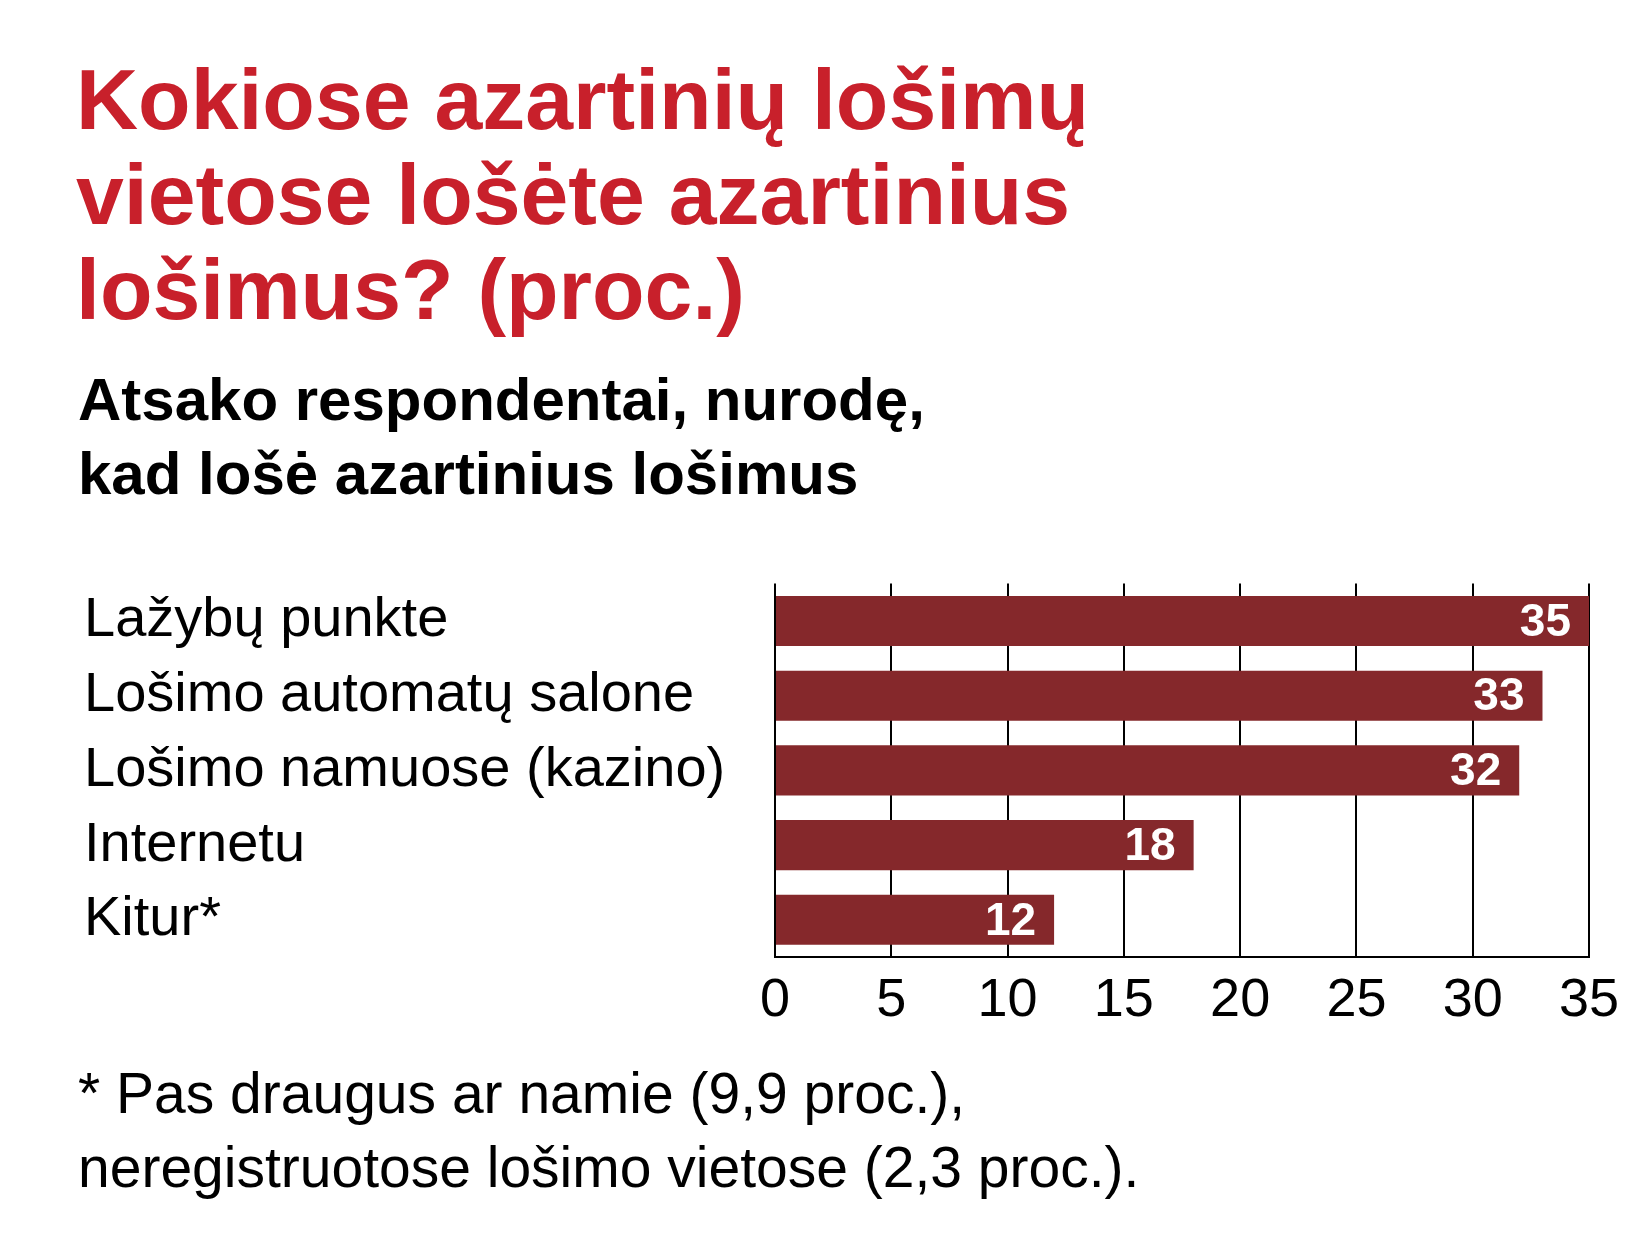 The width and height of the screenshot is (1648, 1257). Describe the element at coordinates (502, 437) in the screenshot. I see `chart-subtitle: Atsako respondentai, nurodę, kad lošė azartinius lošimus` at that location.